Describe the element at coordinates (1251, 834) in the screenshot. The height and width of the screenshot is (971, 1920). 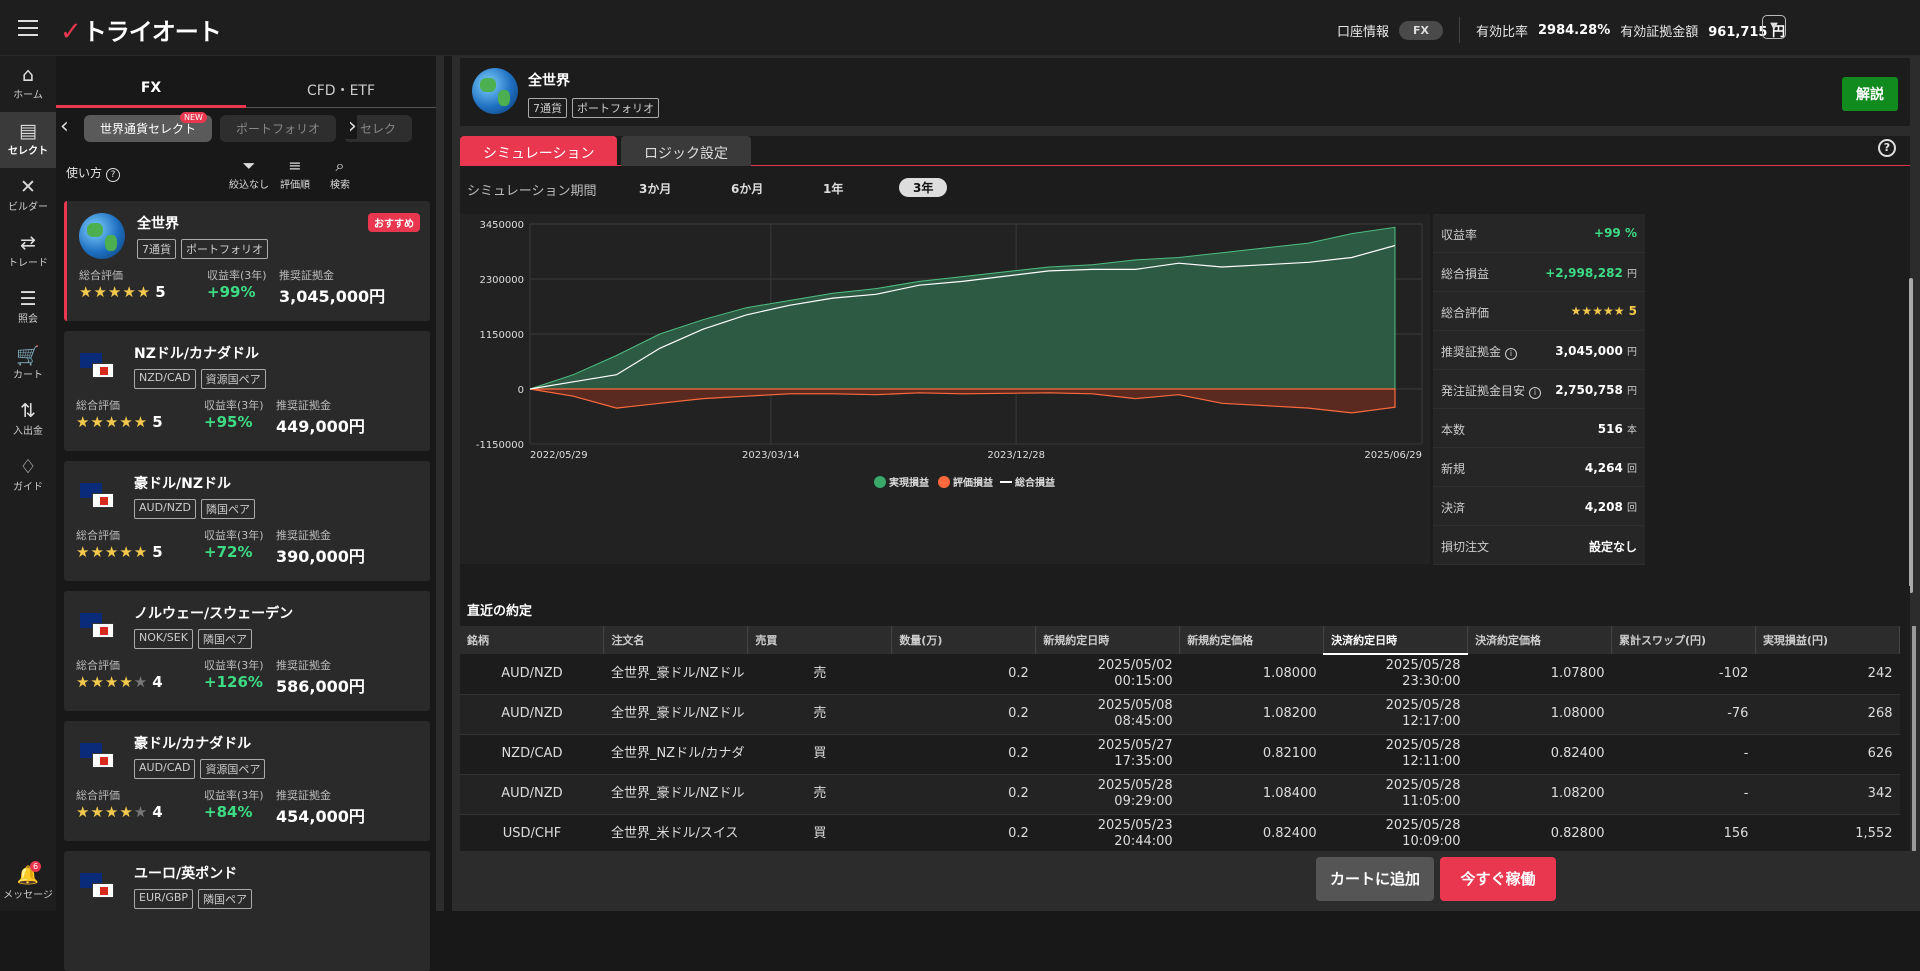
I see `cell-open-price: 0.82400` at that location.